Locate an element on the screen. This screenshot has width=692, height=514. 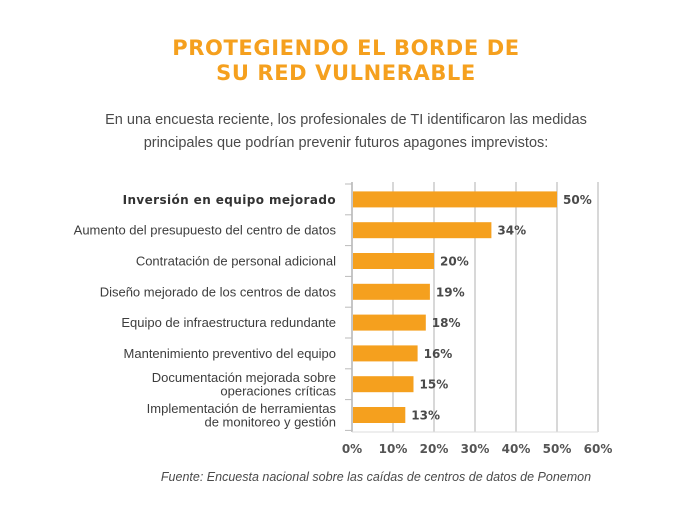
value-label: 13% is located at coordinates (425, 416).